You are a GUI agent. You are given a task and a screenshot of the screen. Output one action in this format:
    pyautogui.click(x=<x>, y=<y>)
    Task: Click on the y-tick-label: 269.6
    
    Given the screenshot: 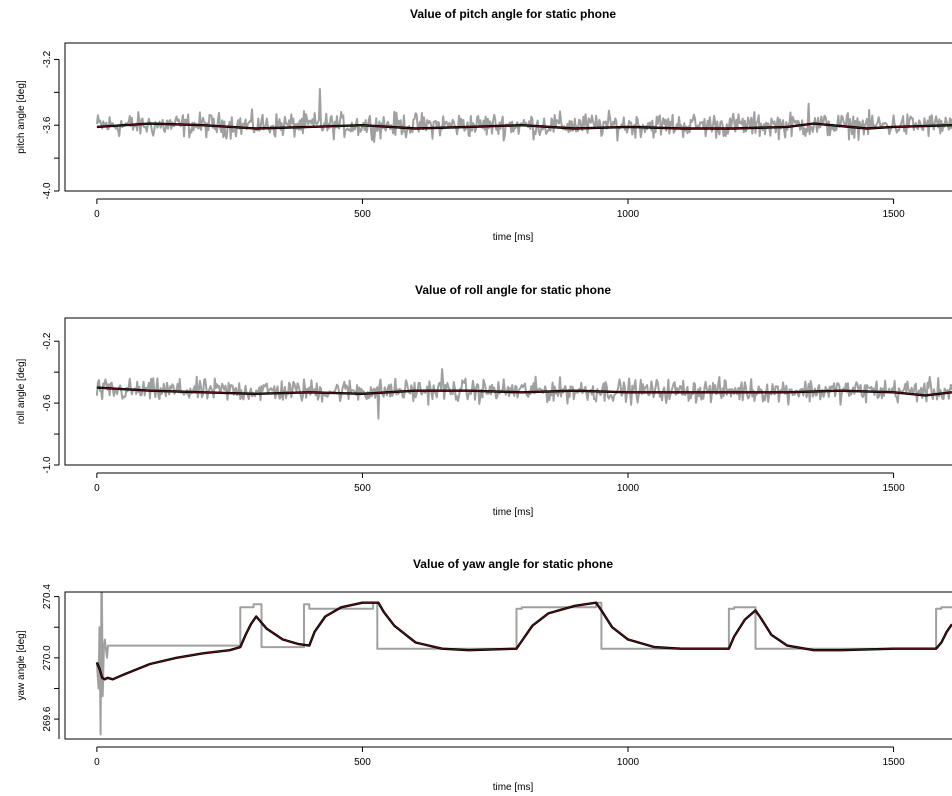 What is the action you would take?
    pyautogui.click(x=47, y=718)
    